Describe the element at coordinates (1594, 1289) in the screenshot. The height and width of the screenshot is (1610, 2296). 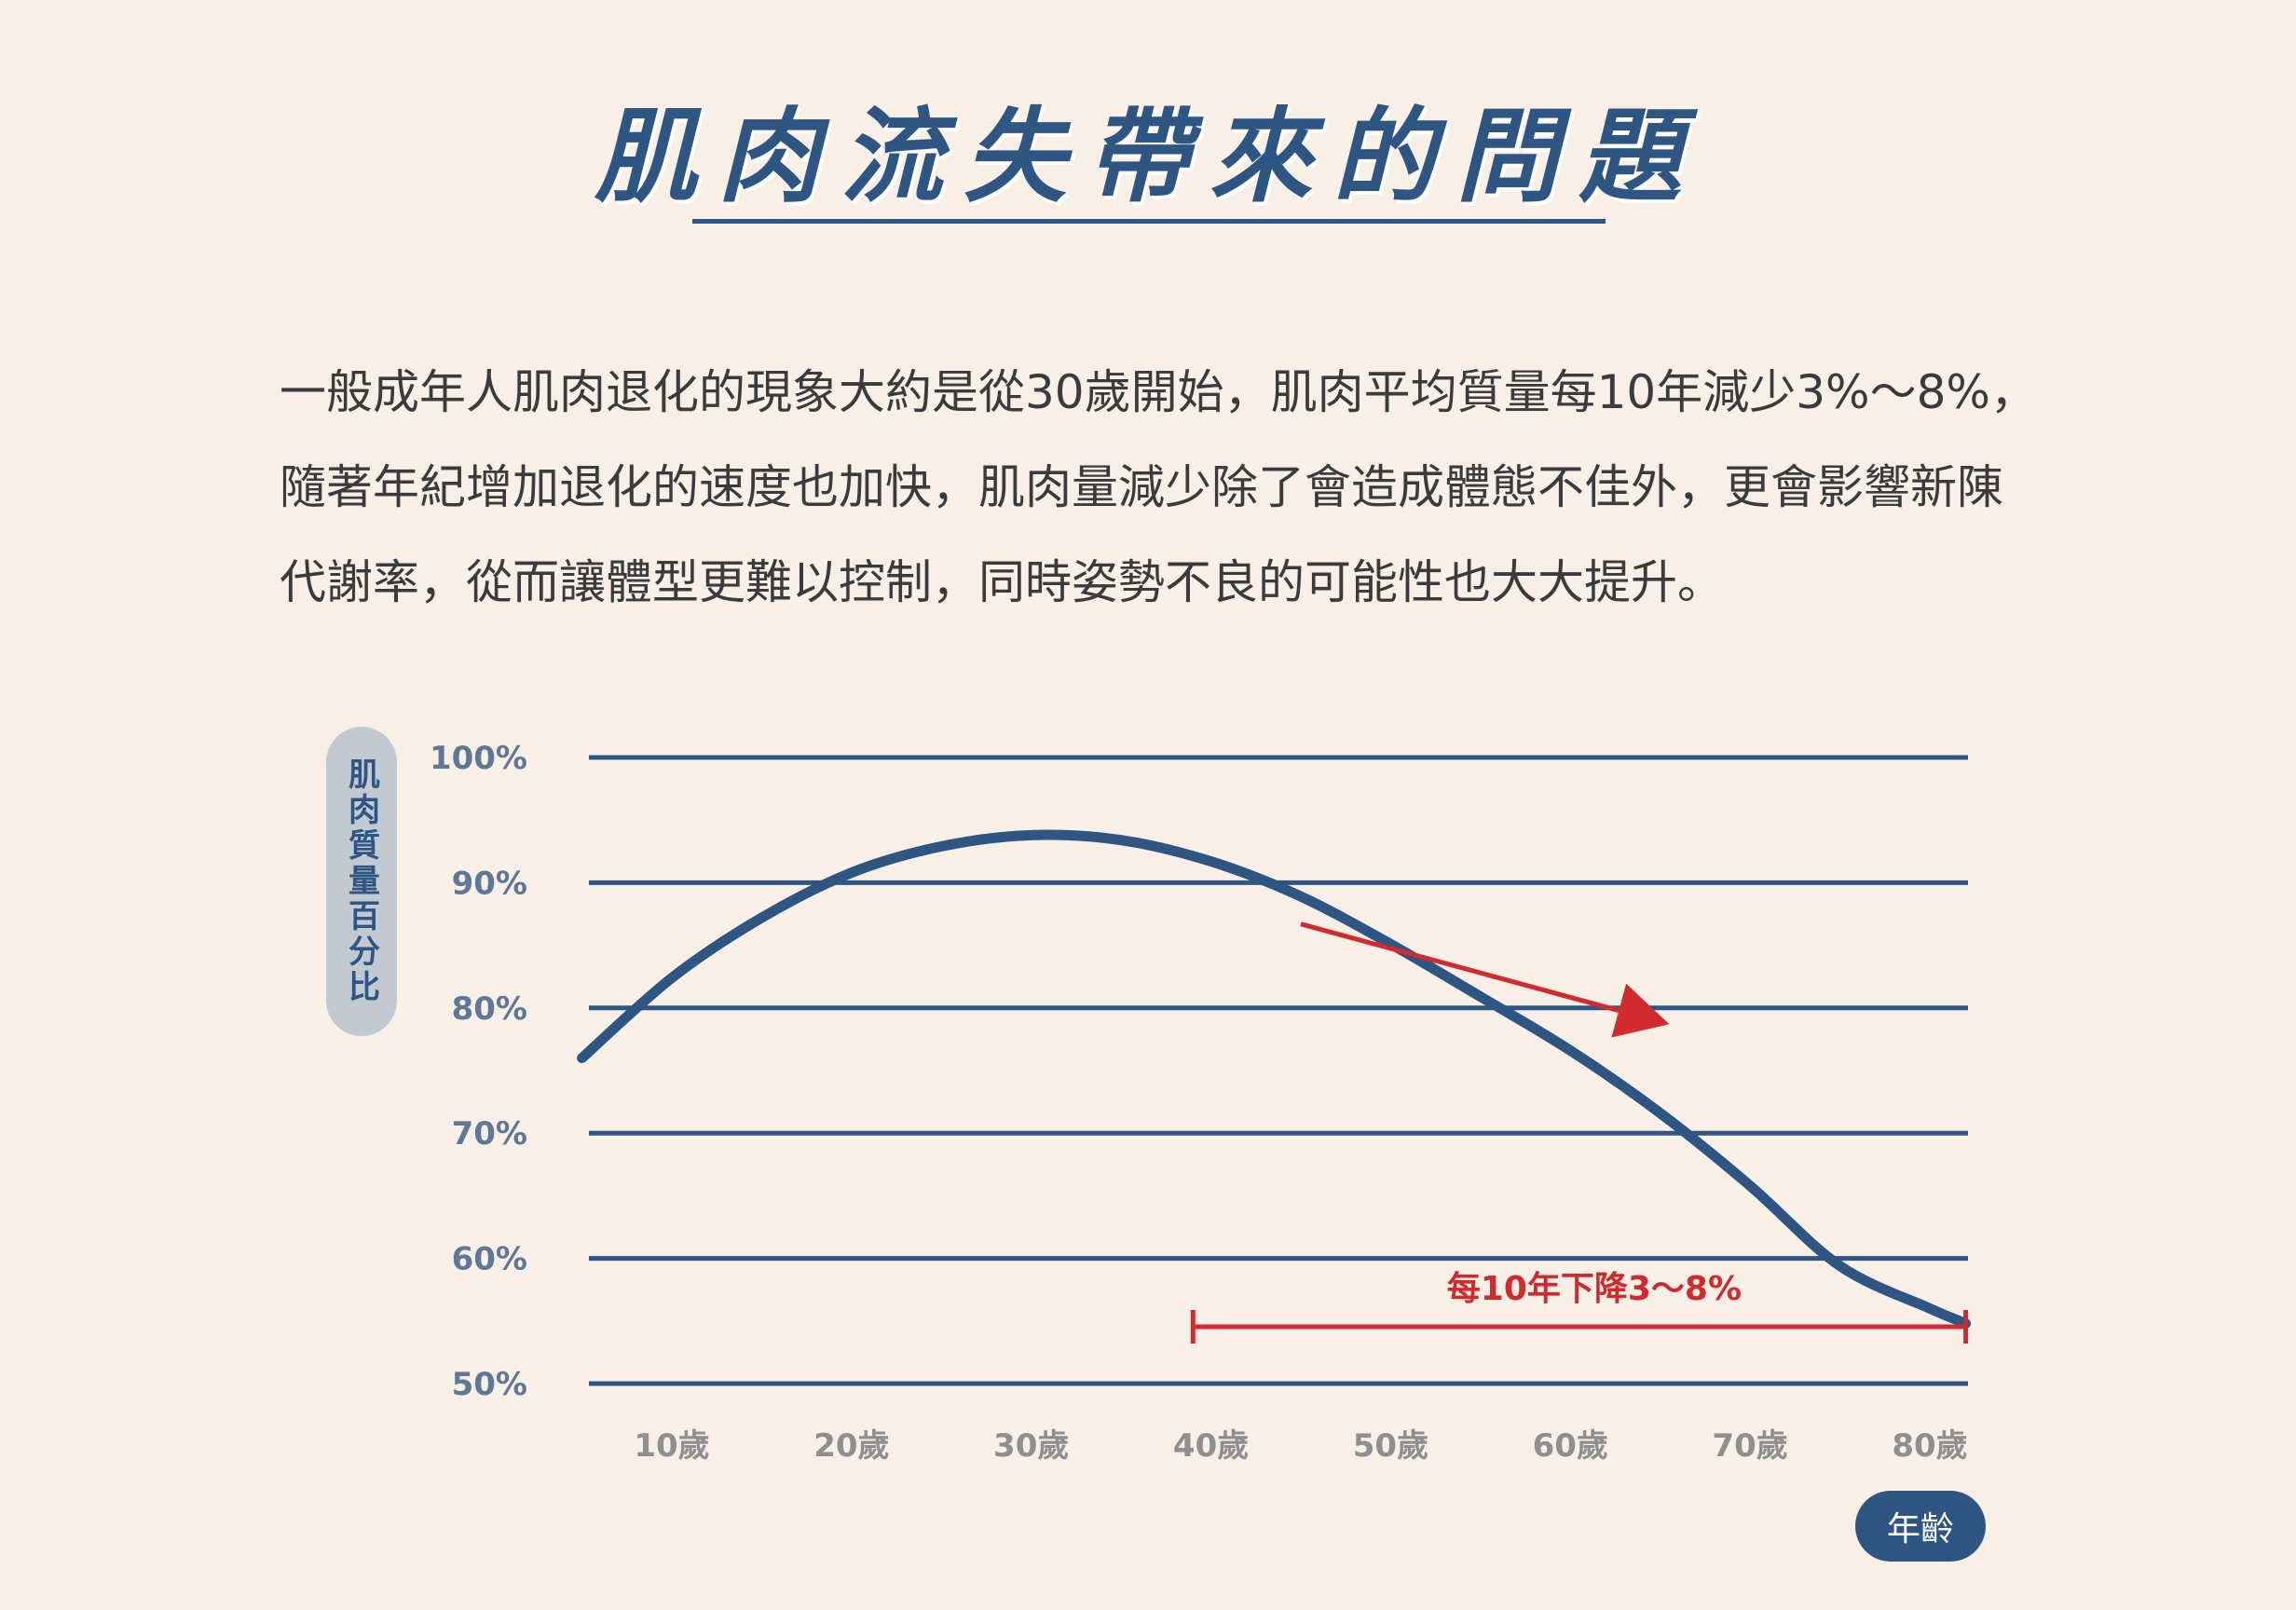
I see `decline-label: 每10年下降3～8%` at that location.